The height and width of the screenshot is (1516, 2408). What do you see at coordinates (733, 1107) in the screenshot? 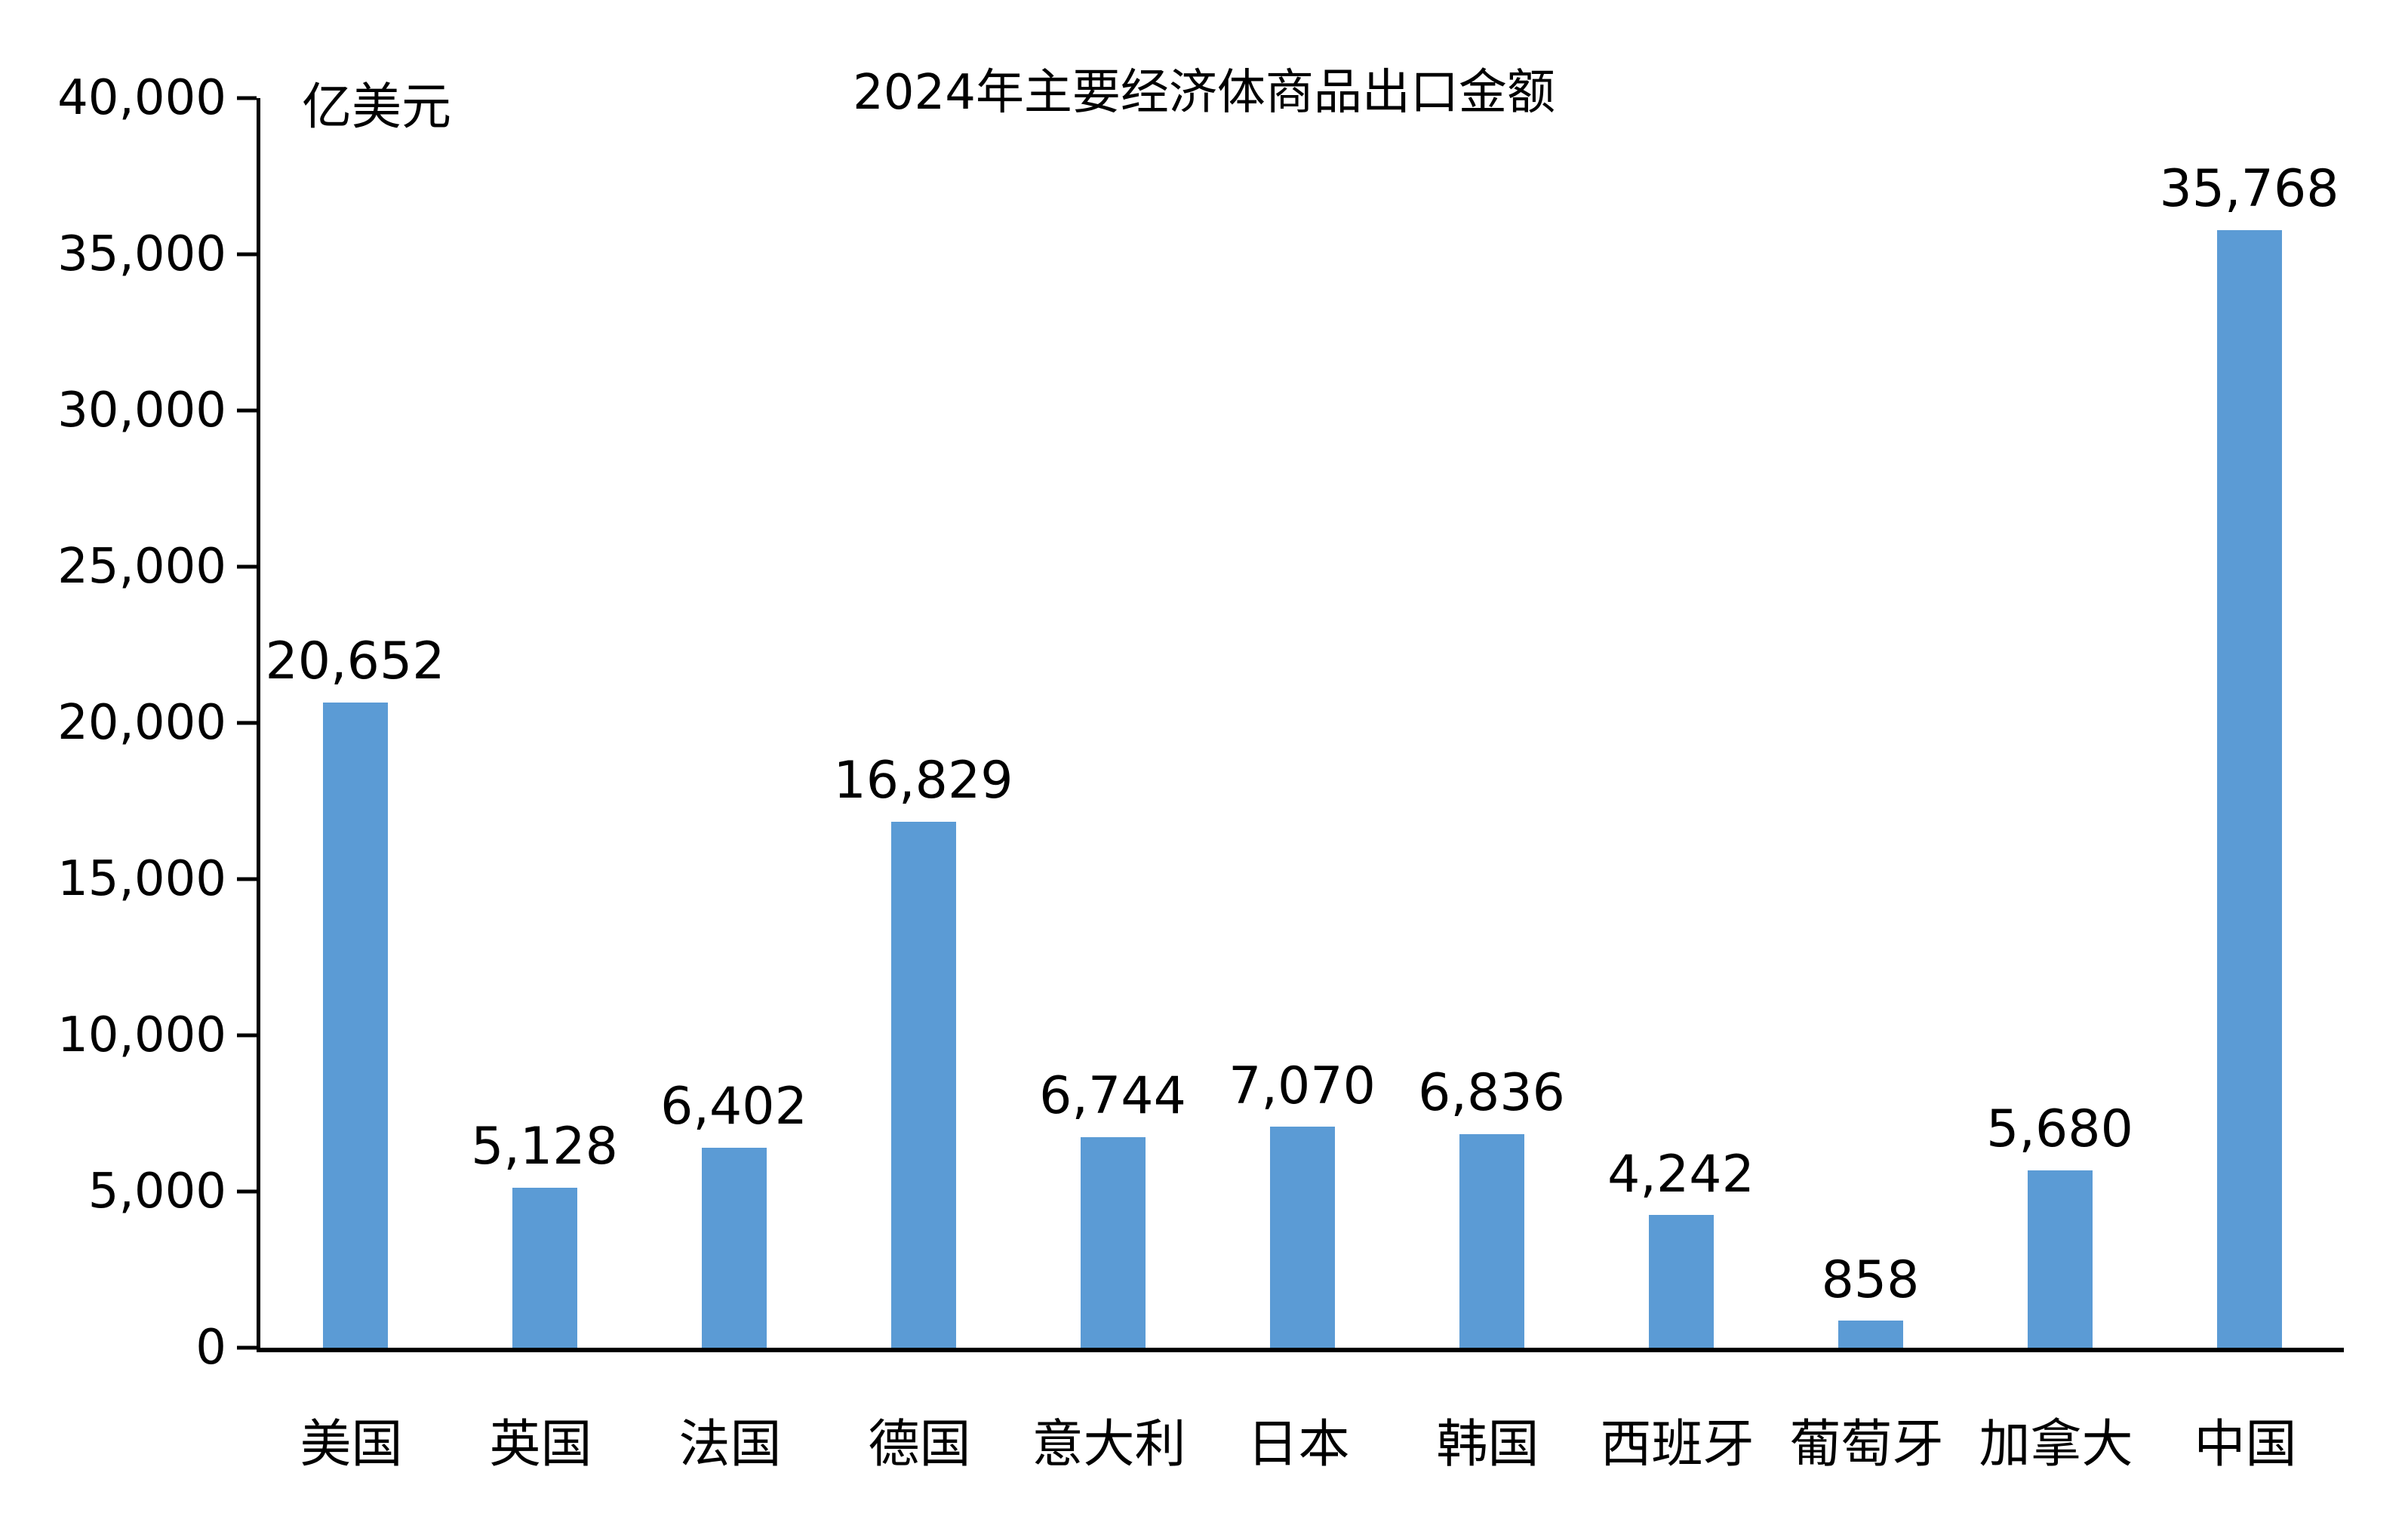
I see `bar-value-label: 6,402` at bounding box center [733, 1107].